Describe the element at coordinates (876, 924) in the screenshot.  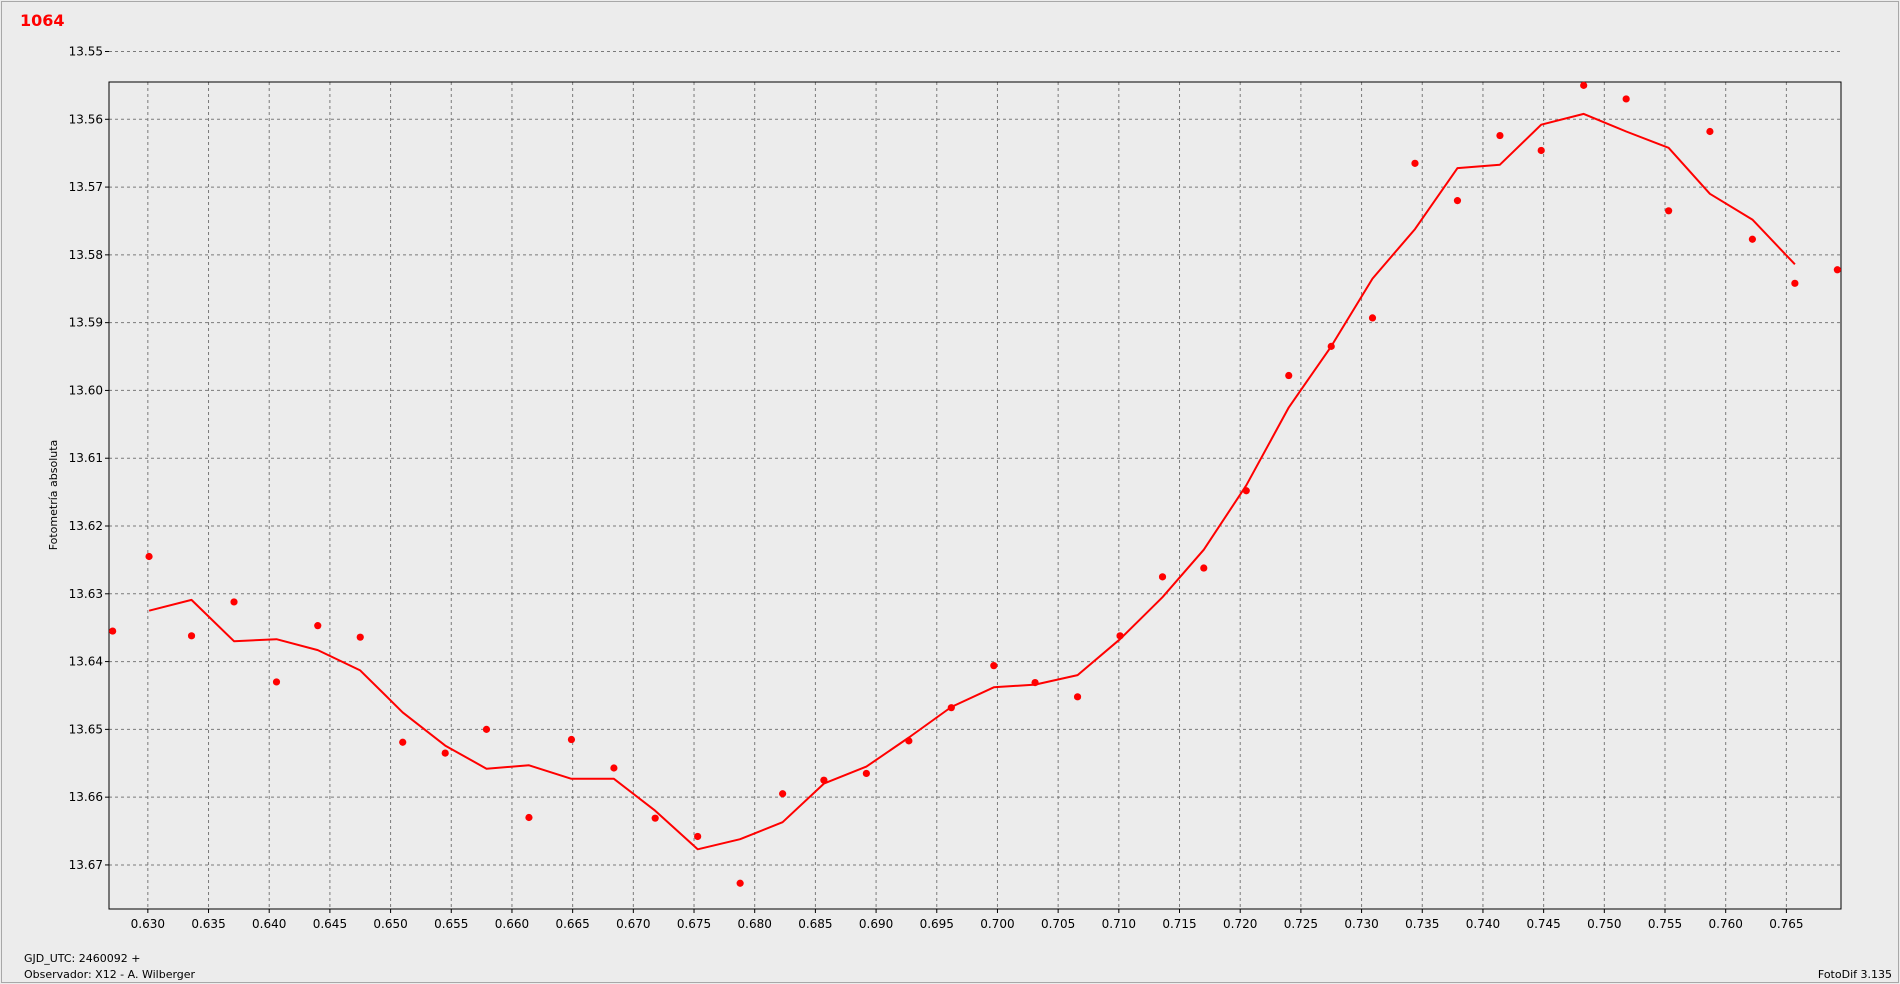
I see `x-tick-label: 0.690` at that location.